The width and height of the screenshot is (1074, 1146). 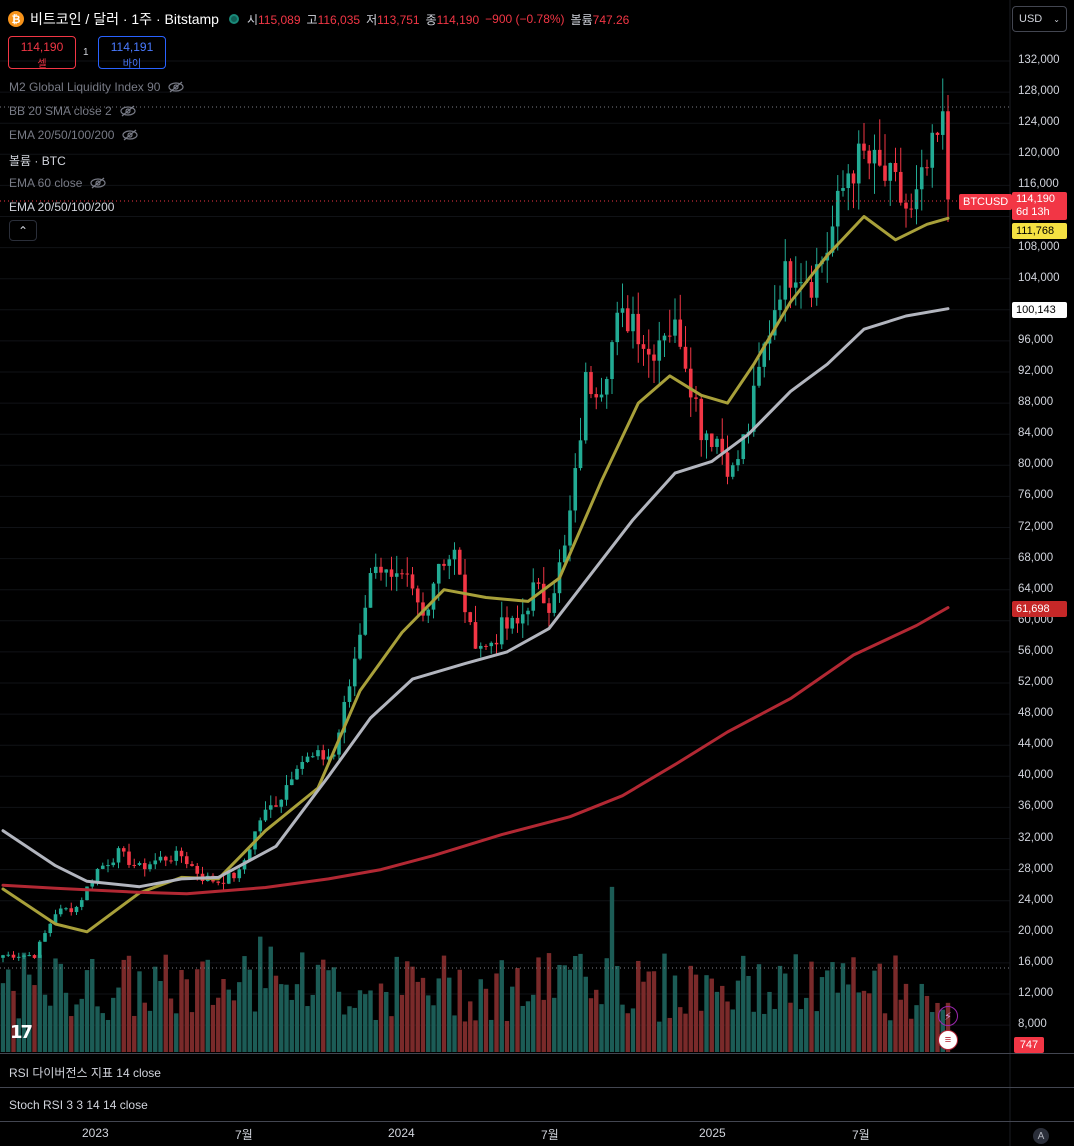 What do you see at coordinates (600, 19) in the screenshot?
I see `header-volume: 볼륨747.26` at bounding box center [600, 19].